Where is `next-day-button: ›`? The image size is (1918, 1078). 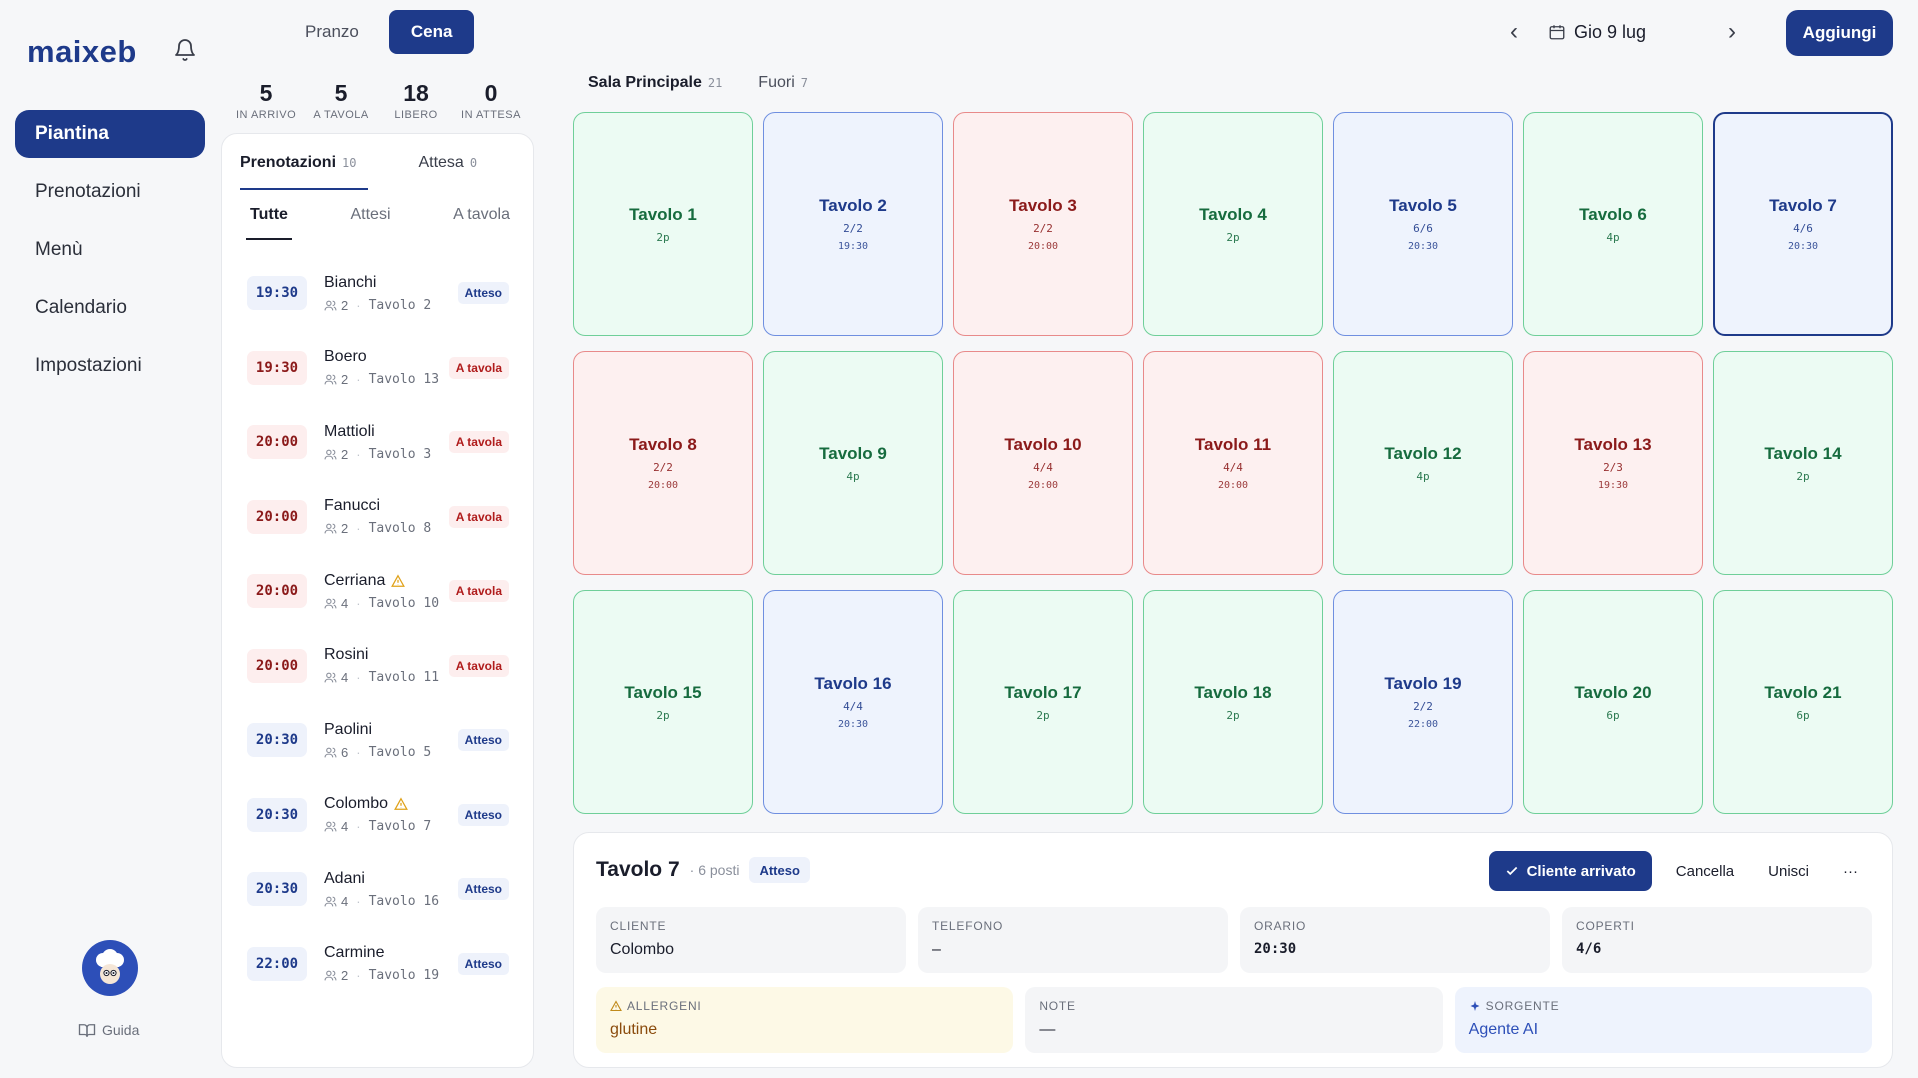 next-day-button: › is located at coordinates (1732, 31).